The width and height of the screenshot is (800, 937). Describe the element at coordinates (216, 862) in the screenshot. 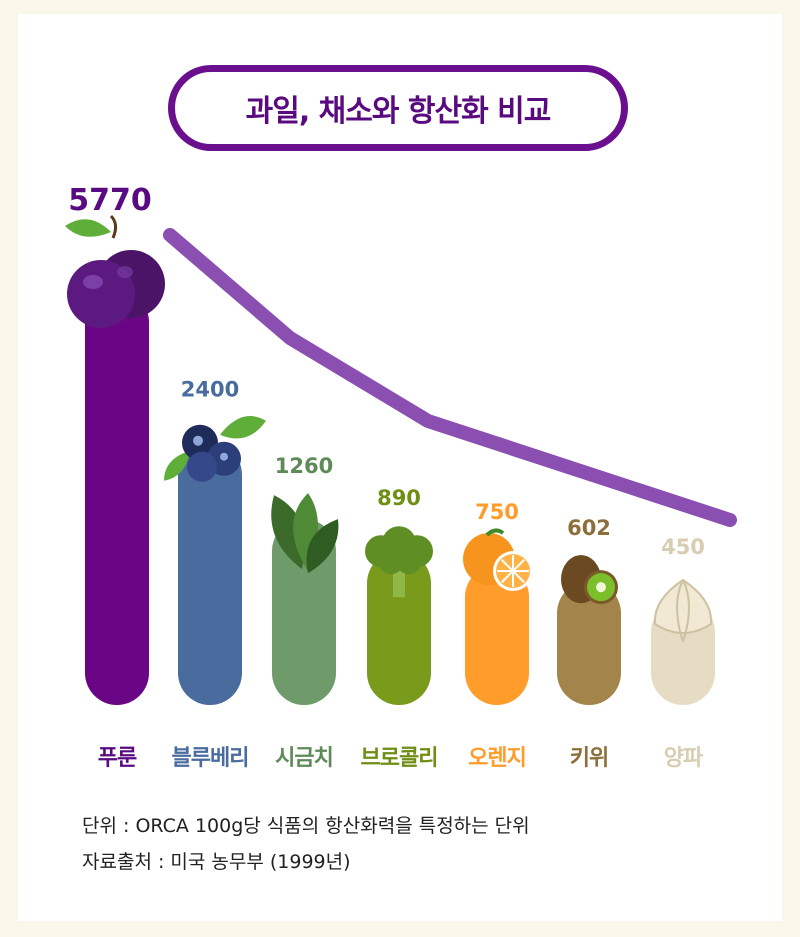

I see `source-note: 자료출처 : 미국 농무부 (1999년)` at that location.